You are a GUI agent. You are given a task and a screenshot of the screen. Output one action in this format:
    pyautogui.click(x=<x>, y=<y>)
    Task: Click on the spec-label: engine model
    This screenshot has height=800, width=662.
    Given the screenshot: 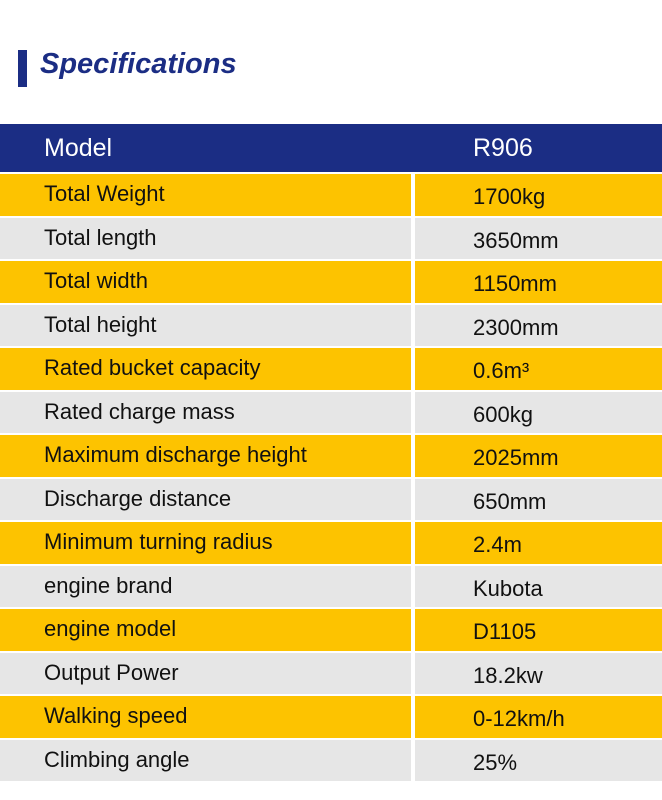 What is the action you would take?
    pyautogui.click(x=205, y=630)
    